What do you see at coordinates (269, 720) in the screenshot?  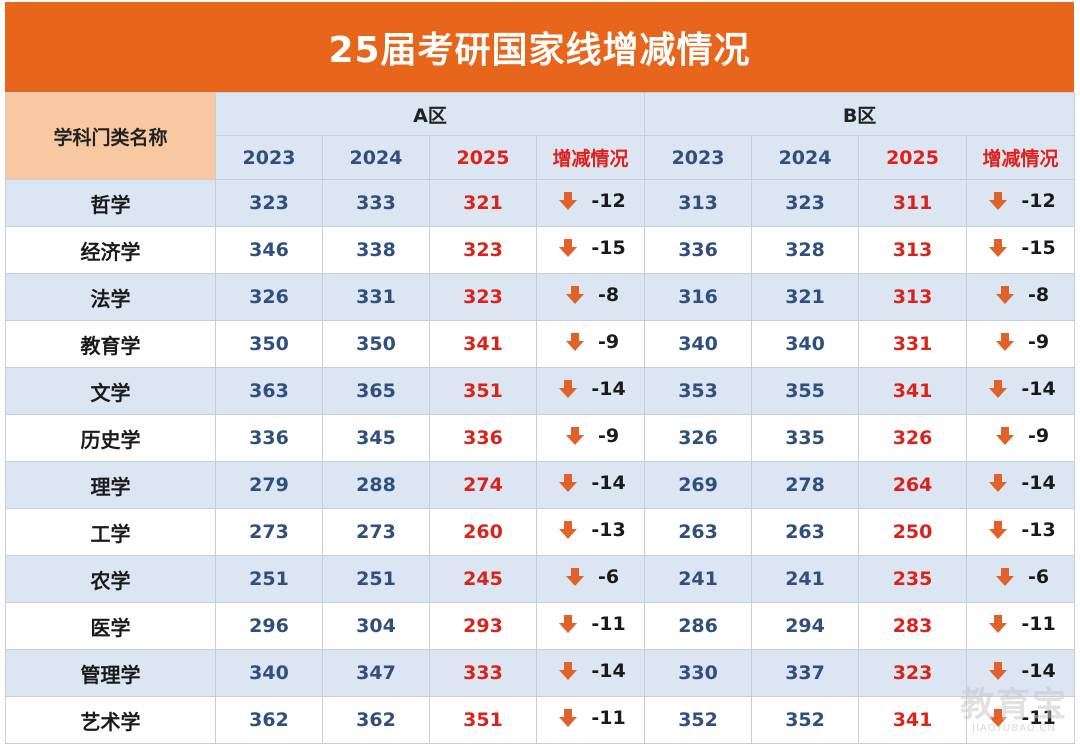 I see `score-a-2023: 362` at bounding box center [269, 720].